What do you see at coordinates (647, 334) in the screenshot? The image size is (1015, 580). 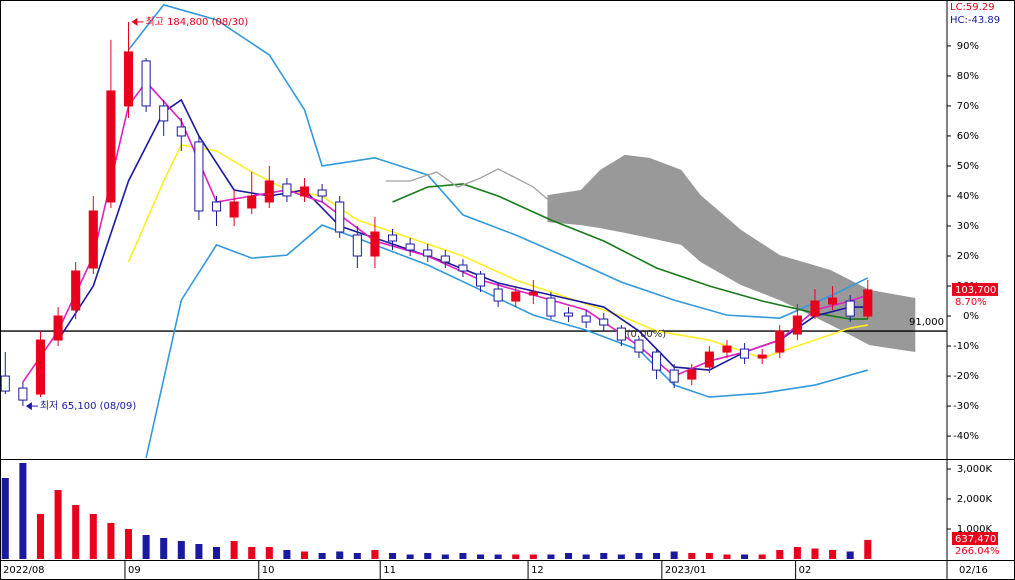 I see `annotation-label: (0.00%)` at bounding box center [647, 334].